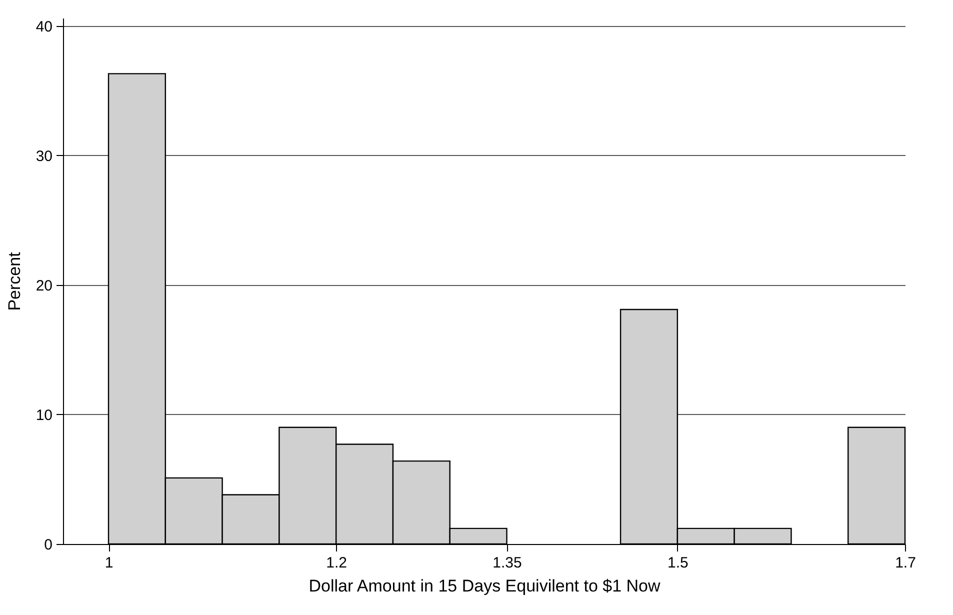 The width and height of the screenshot is (953, 615). Describe the element at coordinates (48, 545) in the screenshot. I see `y-tick-label: 0` at that location.